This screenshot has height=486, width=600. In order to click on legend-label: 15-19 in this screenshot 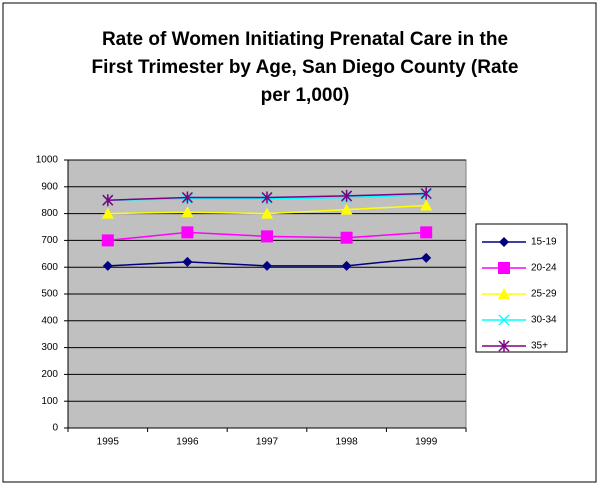, I will do `click(544, 242)`.